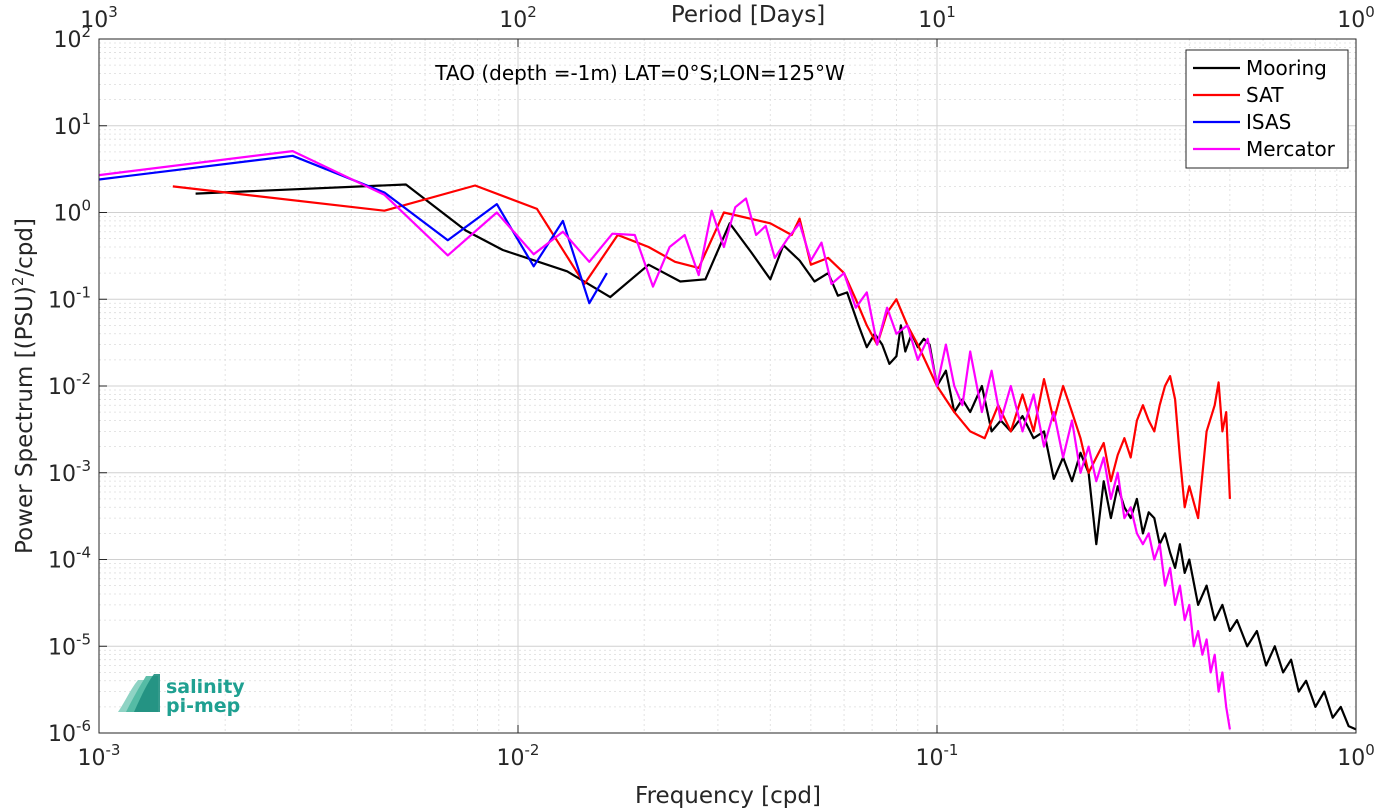 This screenshot has width=1383, height=809. I want to click on top-axis-label: Period [Days], so click(748, 15).